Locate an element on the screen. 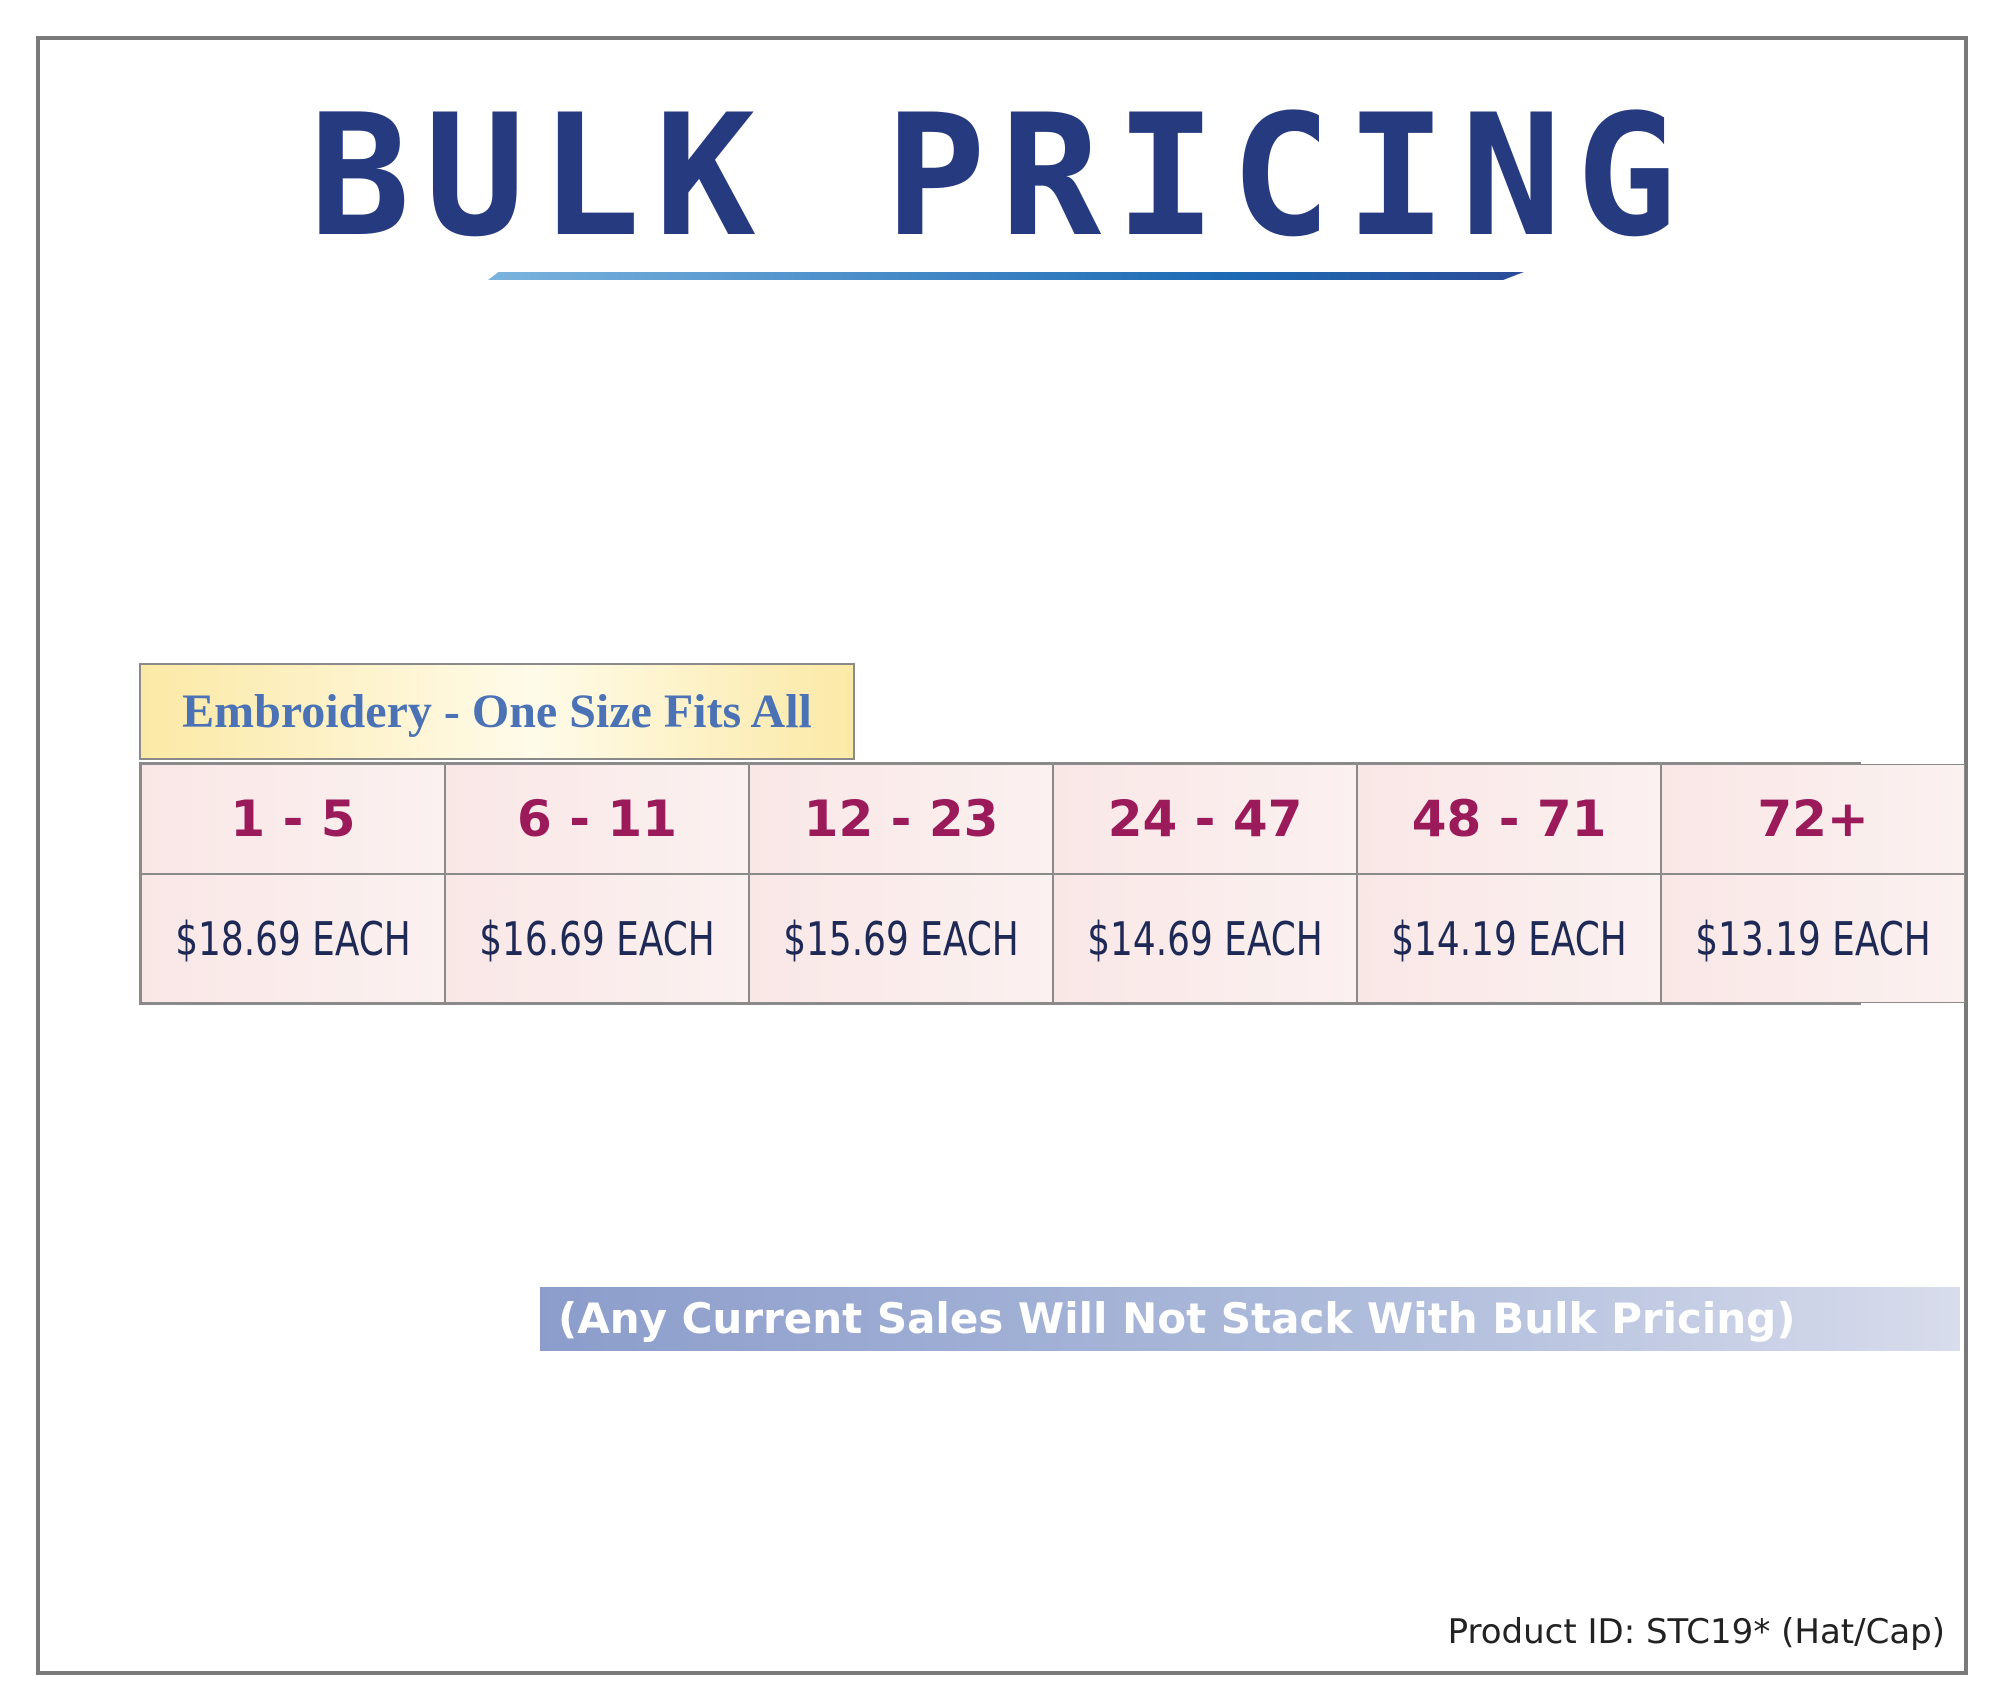 The width and height of the screenshot is (2000, 1706). quantity-range: 72+ is located at coordinates (1813, 819).